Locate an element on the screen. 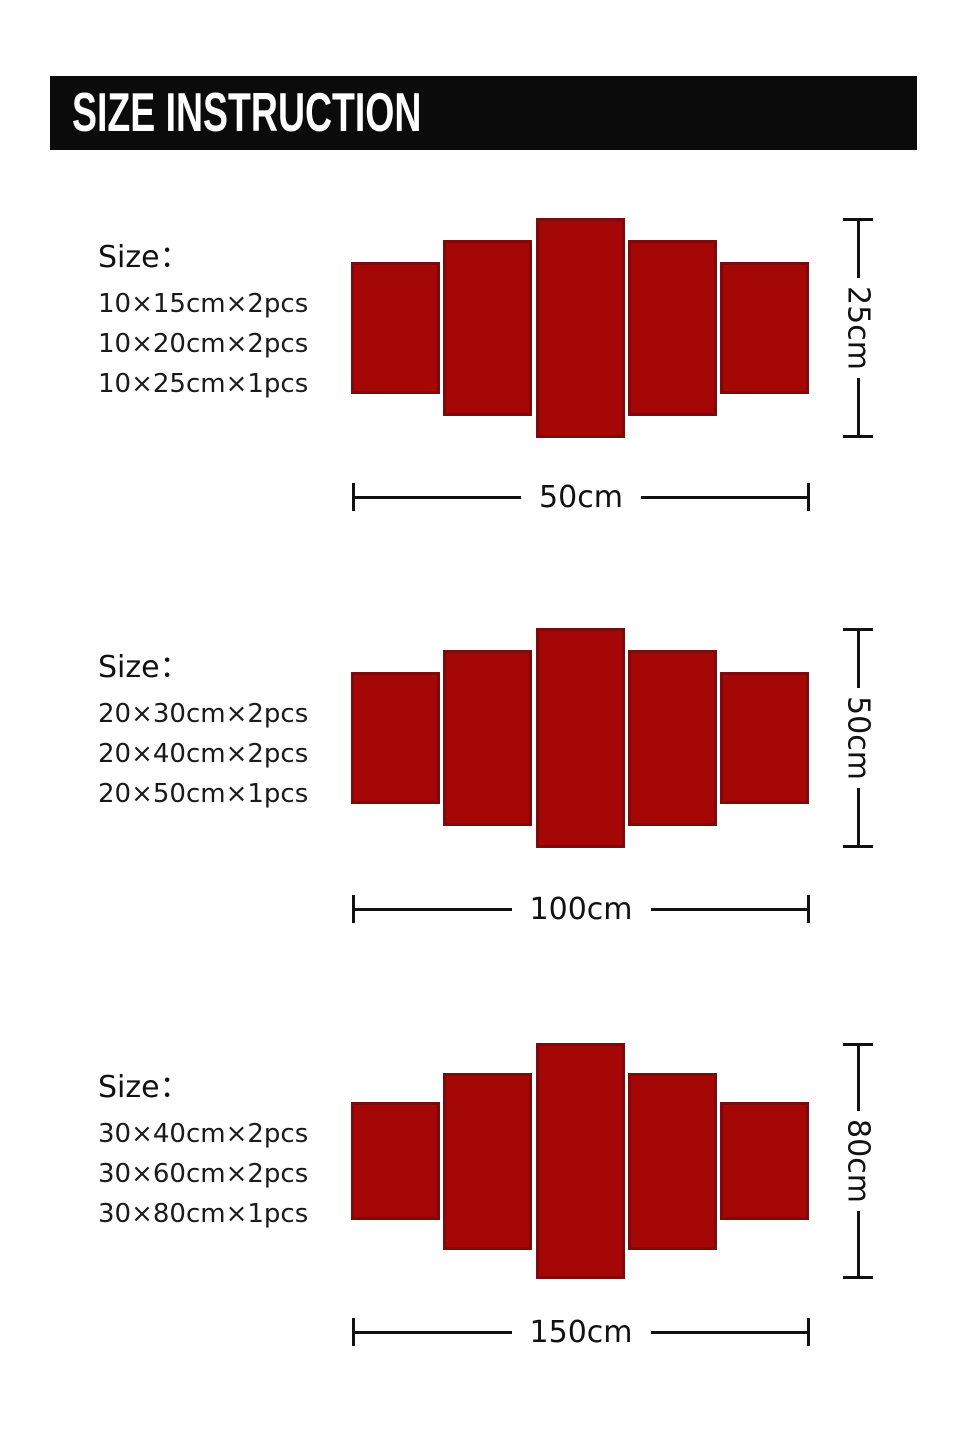  width-dimension-label: 50cm is located at coordinates (581, 497).